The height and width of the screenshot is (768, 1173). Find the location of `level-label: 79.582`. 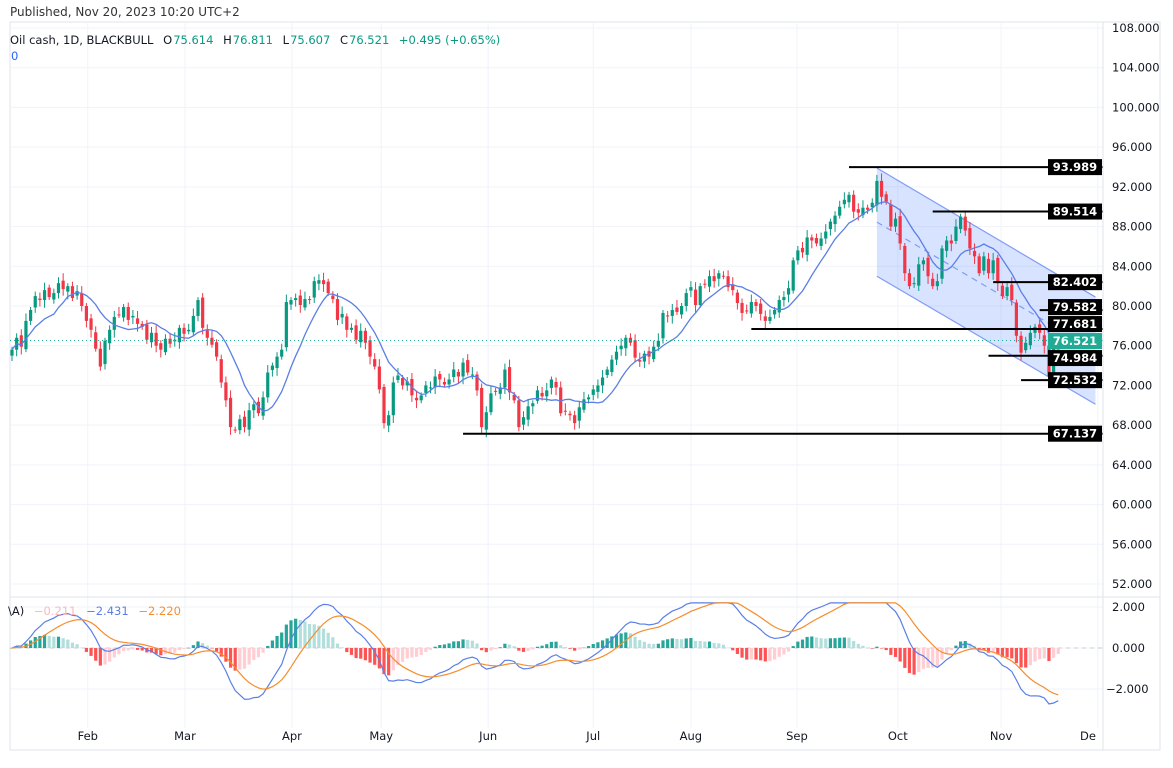

level-label: 79.582 is located at coordinates (1075, 307).